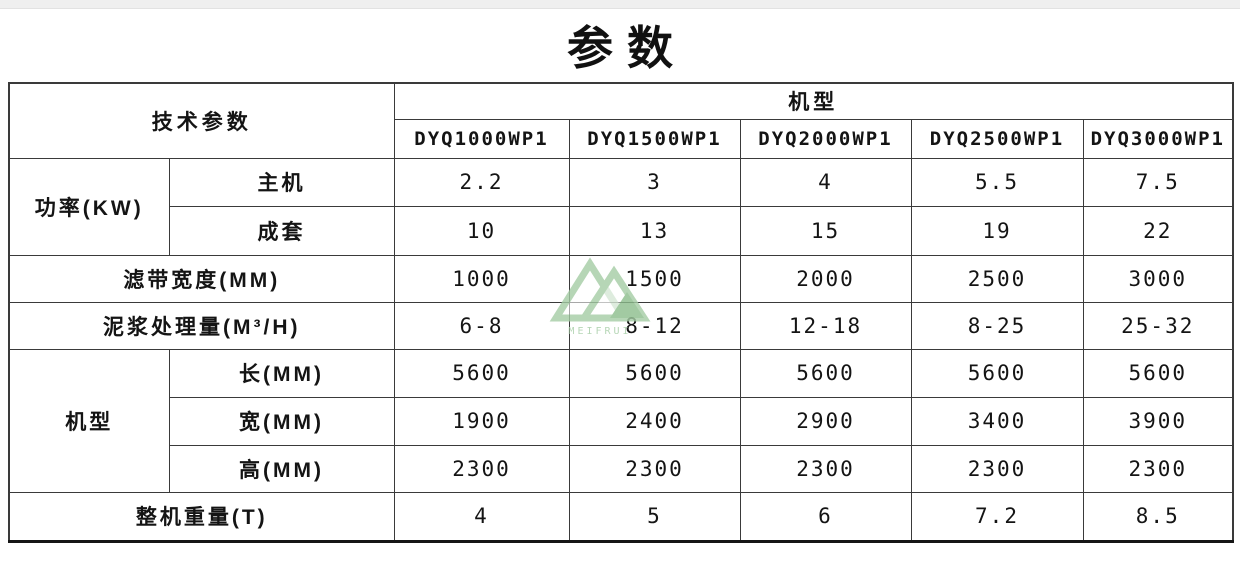  Describe the element at coordinates (825, 278) in the screenshot. I see `value-cell: 2000` at that location.